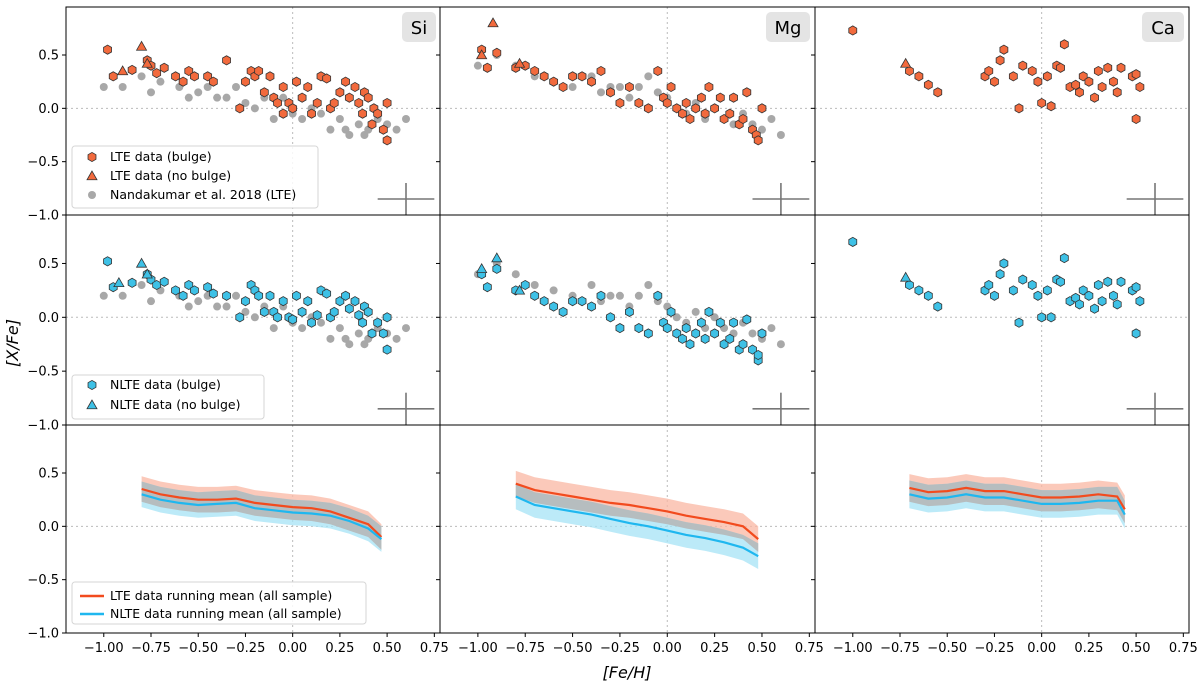  What do you see at coordinates (788, 27) in the screenshot?
I see `badge-mg: Mg` at bounding box center [788, 27].